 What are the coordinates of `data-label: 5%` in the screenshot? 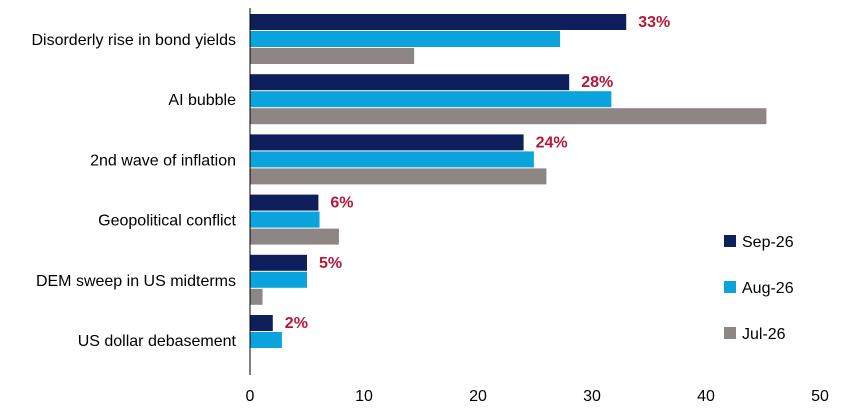 It's located at (330, 263).